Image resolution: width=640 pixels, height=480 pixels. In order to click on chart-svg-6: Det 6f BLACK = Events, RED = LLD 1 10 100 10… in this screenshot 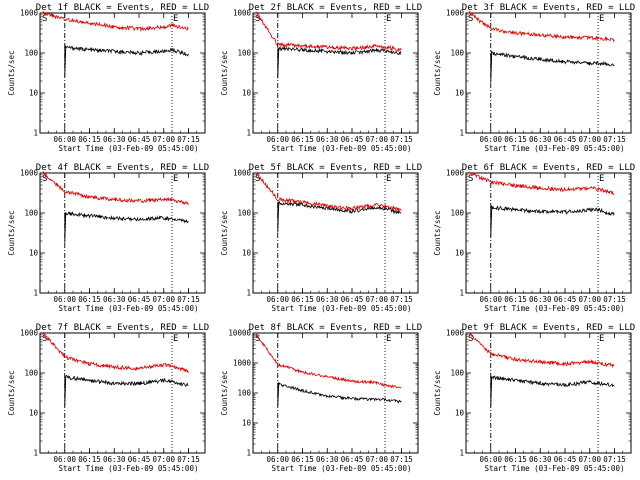, I will do `click(534, 238)`.